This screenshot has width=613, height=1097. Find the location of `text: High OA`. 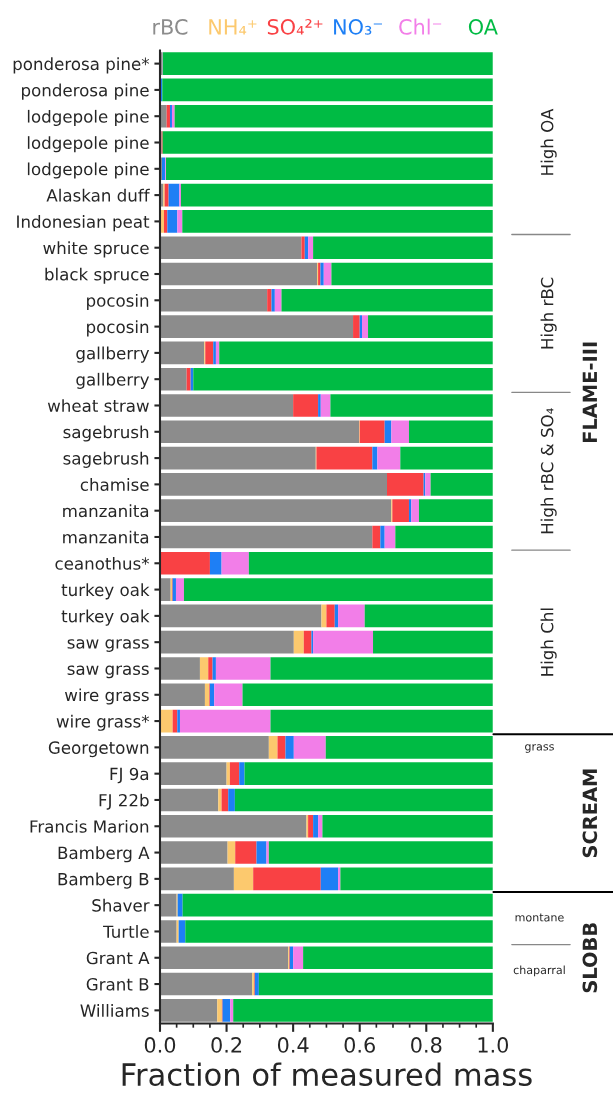

text: High OA is located at coordinates (548, 141).